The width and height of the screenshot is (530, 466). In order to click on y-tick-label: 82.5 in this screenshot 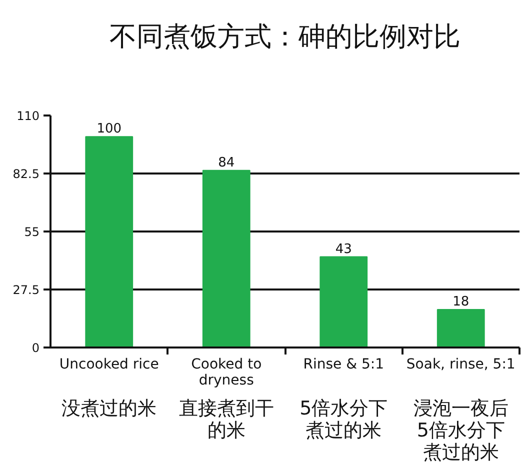, I will do `click(26, 174)`.